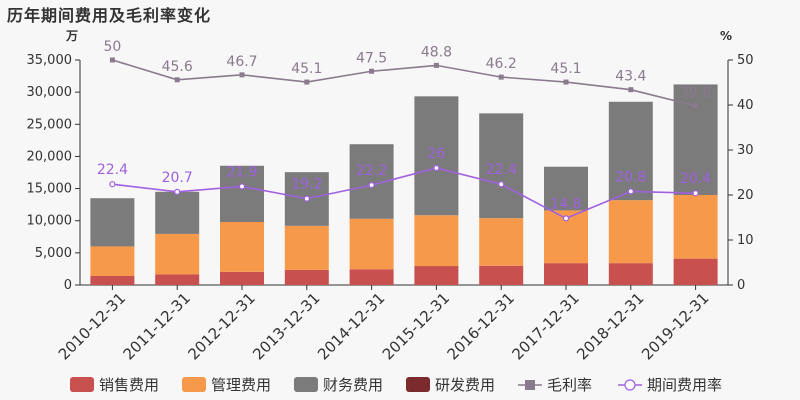 The height and width of the screenshot is (400, 800). What do you see at coordinates (695, 179) in the screenshot?
I see `data-label: 20.4` at bounding box center [695, 179].